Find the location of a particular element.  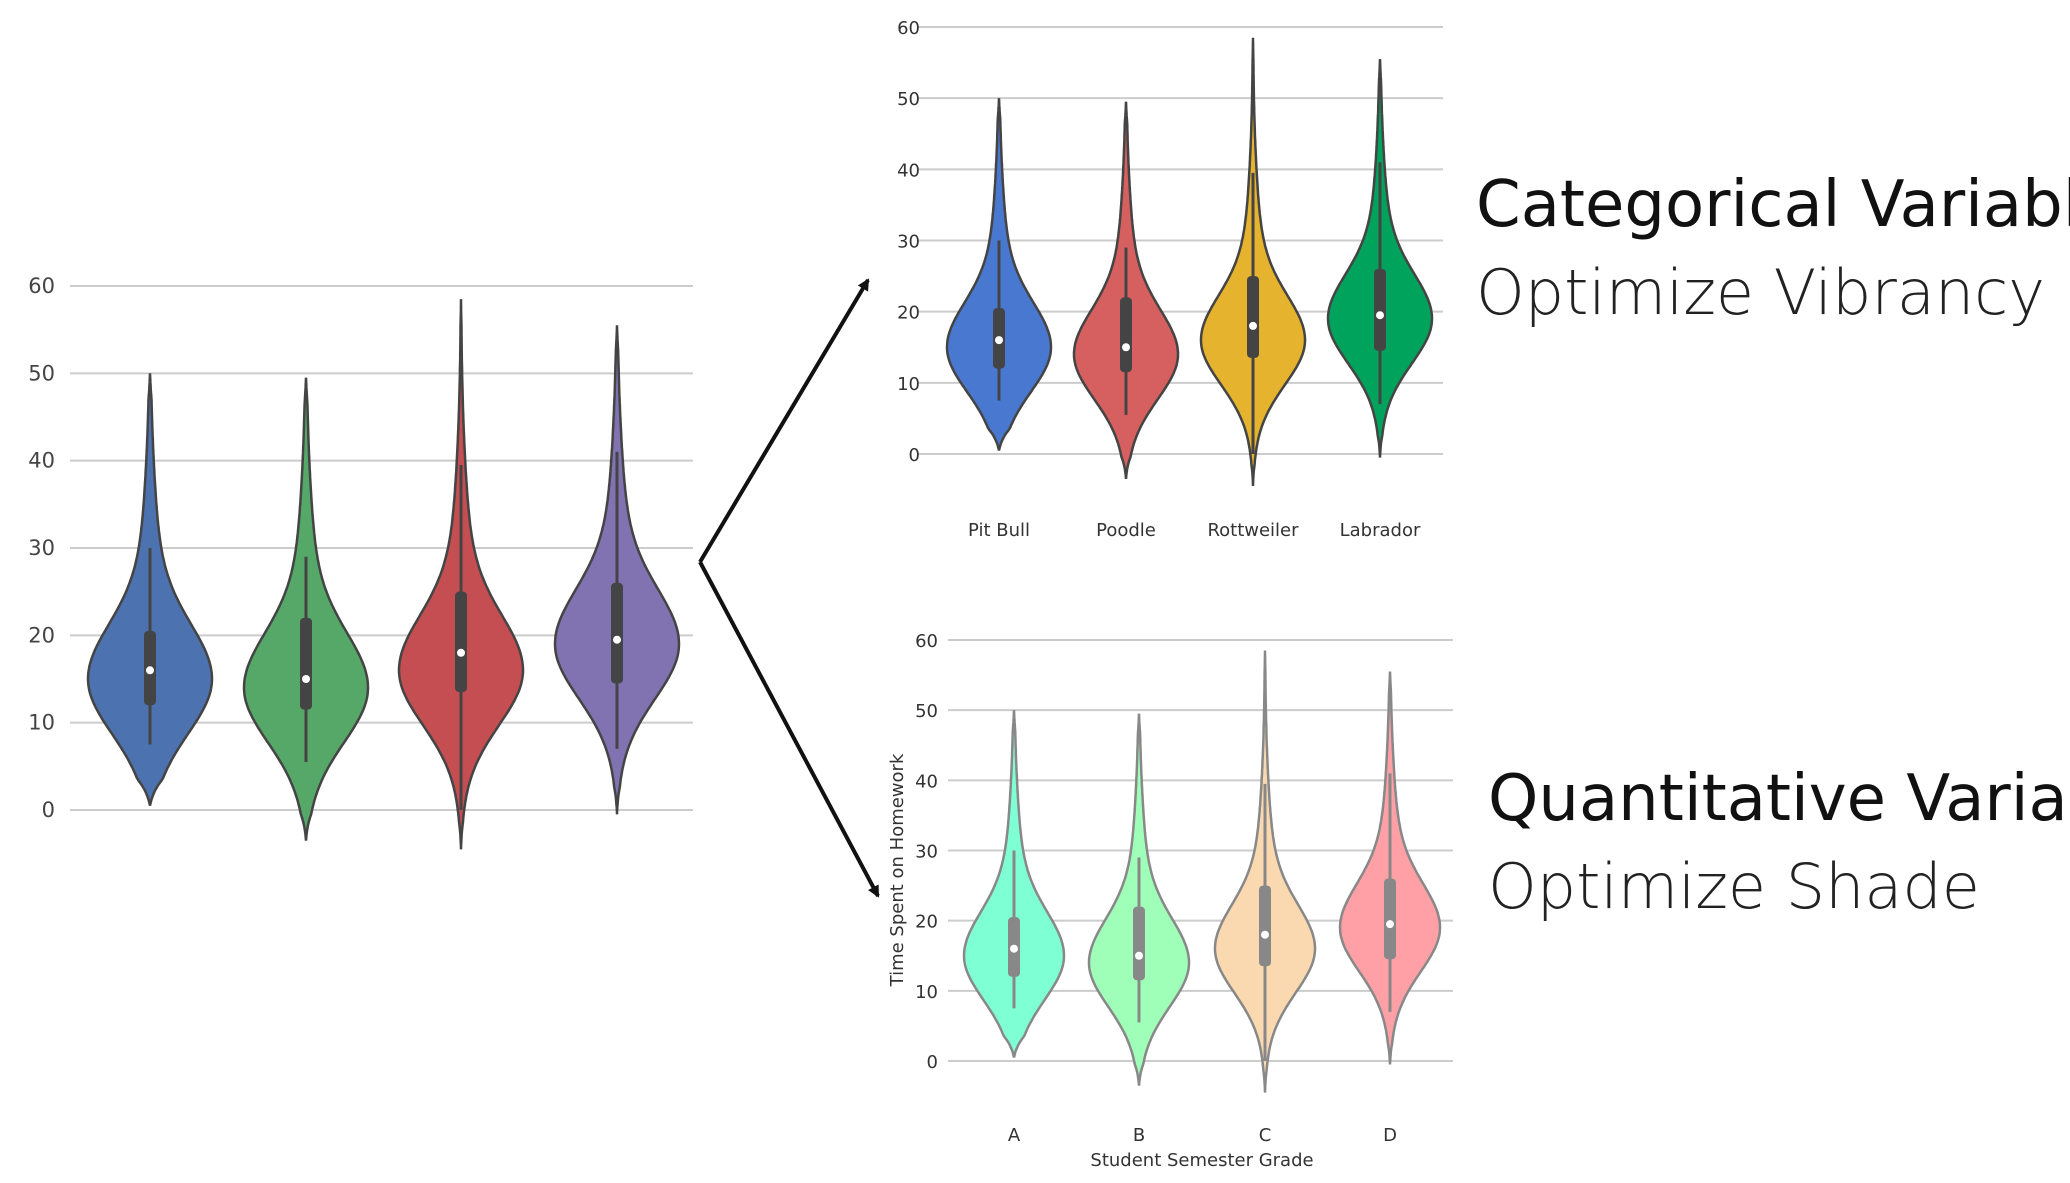

x-category-label: Pit Bull is located at coordinates (999, 530).